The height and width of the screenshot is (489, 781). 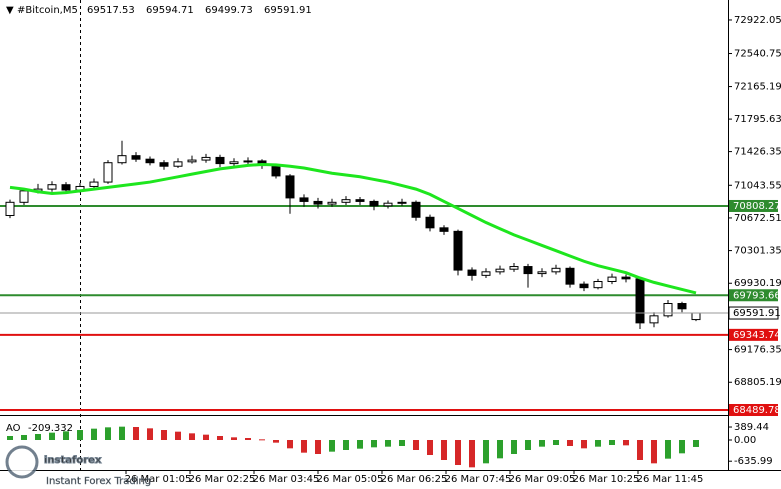 What do you see at coordinates (753, 461) in the screenshot?
I see `ao-tick-label: -635.99` at bounding box center [753, 461].